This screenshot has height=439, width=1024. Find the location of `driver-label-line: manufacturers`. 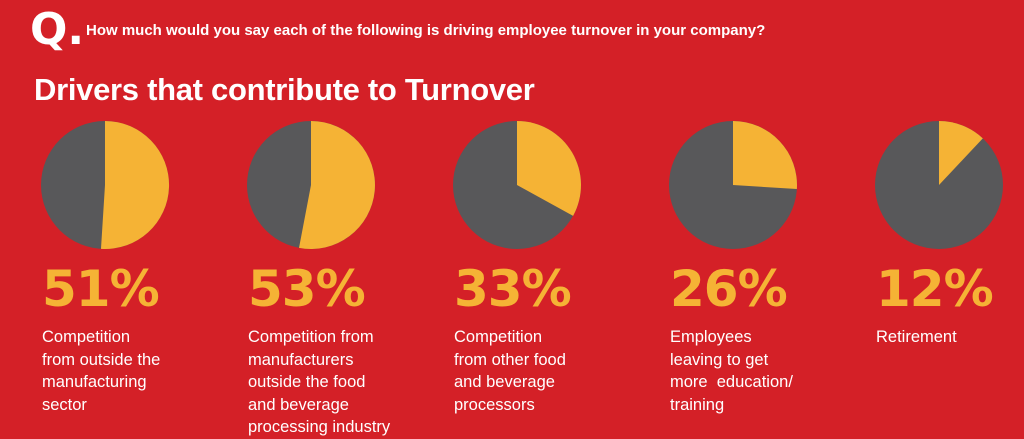

driver-label-line: manufacturers is located at coordinates (301, 359).